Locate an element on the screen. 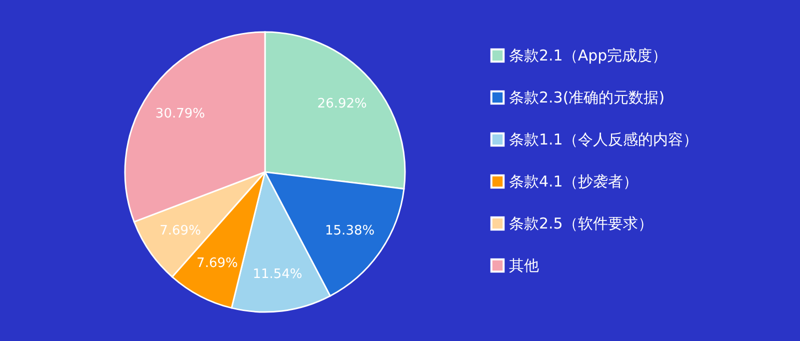 The height and width of the screenshot is (341, 800). legend-label: 条款4.1（抄袭者） is located at coordinates (573, 181).